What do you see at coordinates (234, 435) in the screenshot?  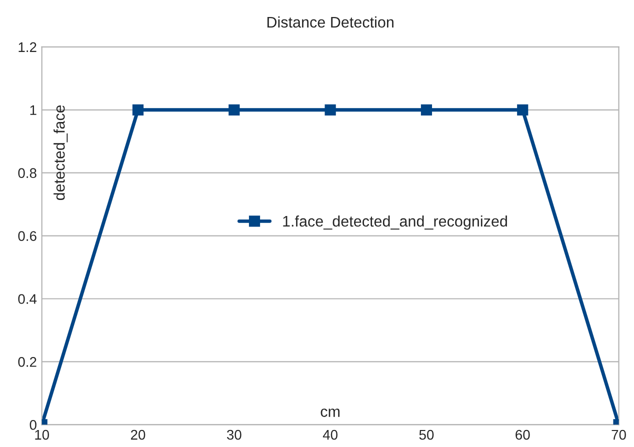 I see `x-tick-label: 30` at bounding box center [234, 435].